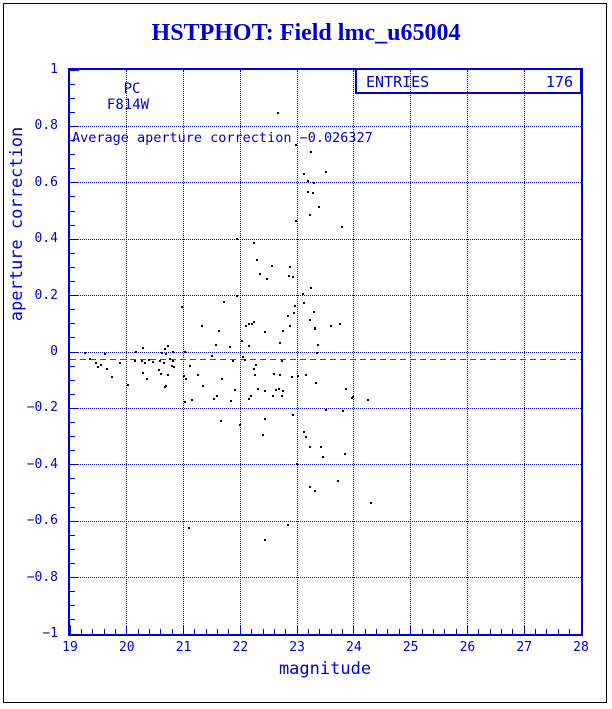 This screenshot has height=709, width=612. I want to click on average-correction-label: Average aperture correction −0.026327, so click(222, 138).